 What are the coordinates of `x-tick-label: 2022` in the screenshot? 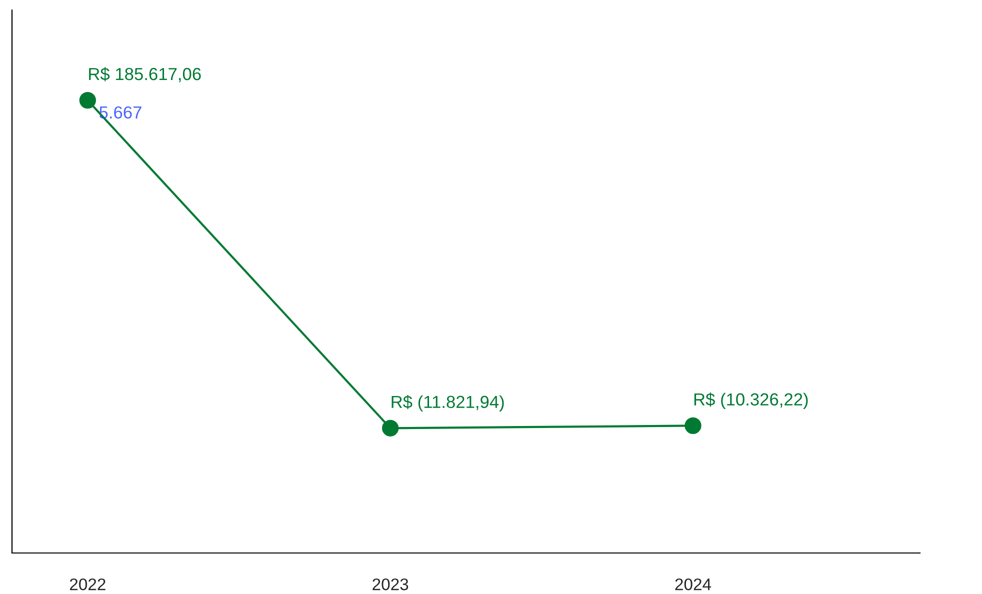 It's located at (88, 584).